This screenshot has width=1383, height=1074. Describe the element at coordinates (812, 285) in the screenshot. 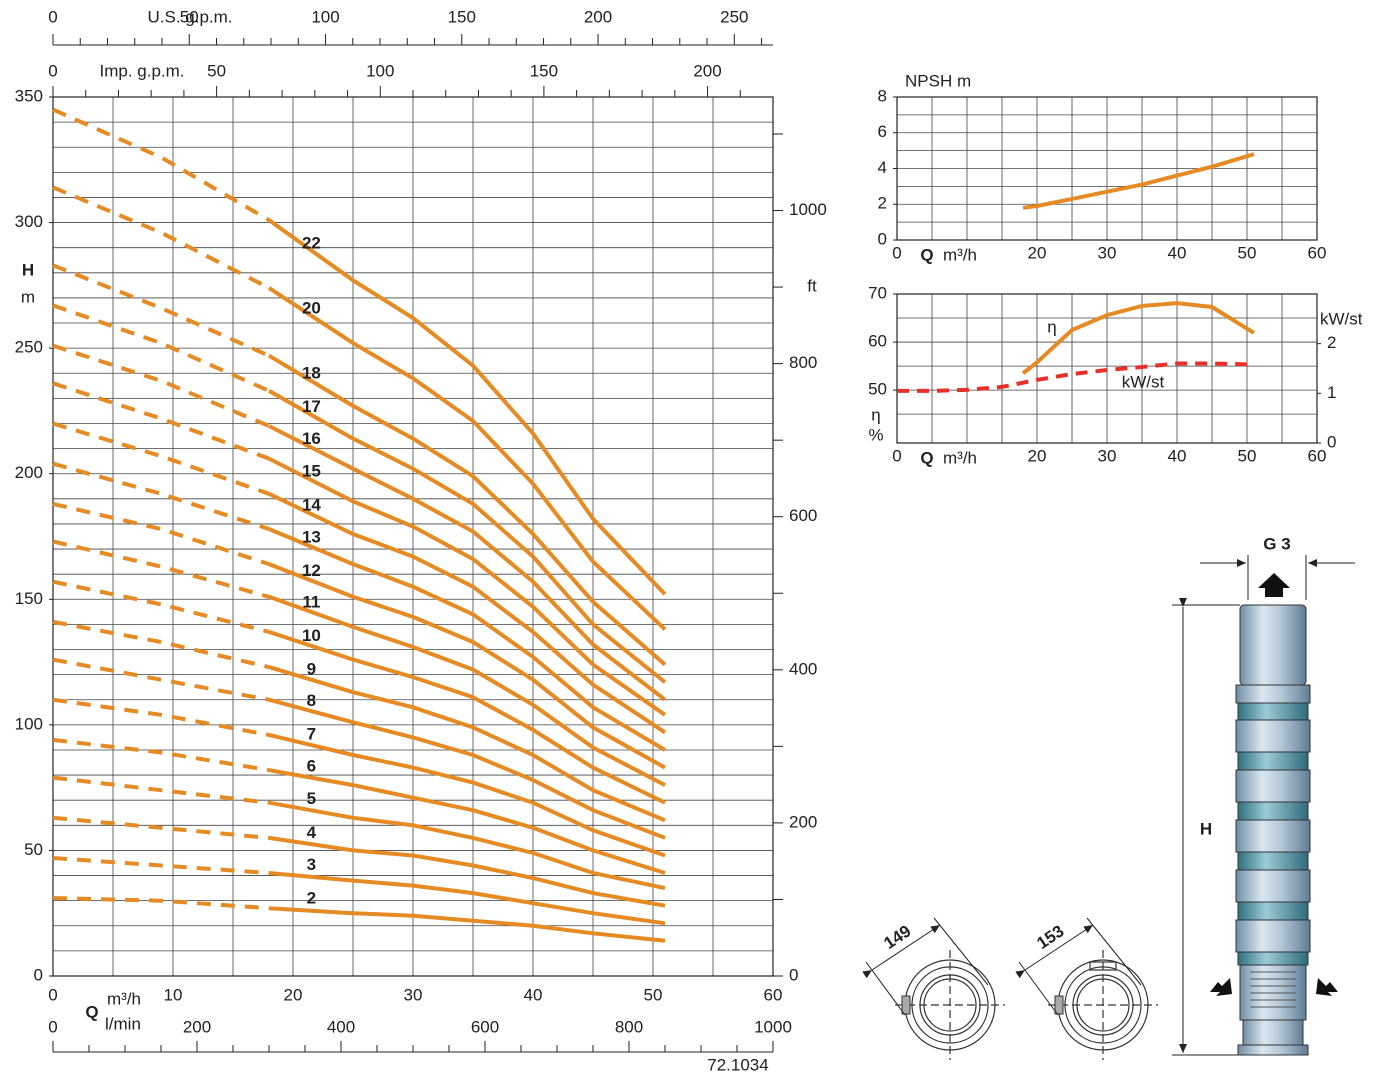

I see `y2-axis-label: ft` at that location.